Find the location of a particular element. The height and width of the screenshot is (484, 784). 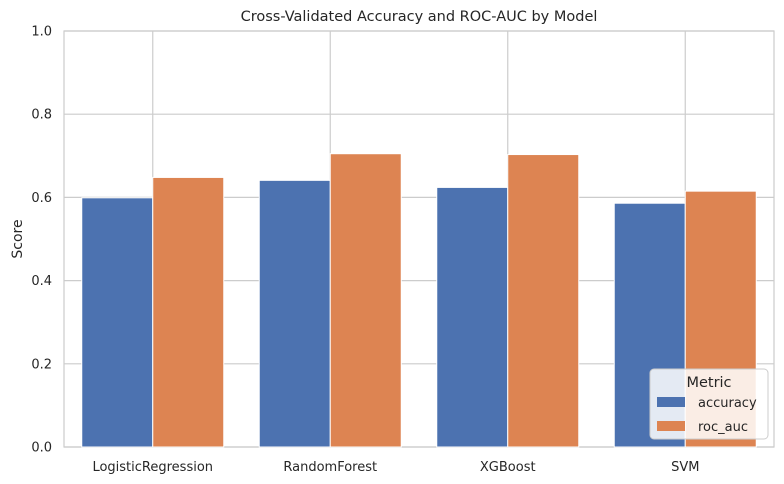

bar-accuracy-LogisticRegression is located at coordinates (117, 322).